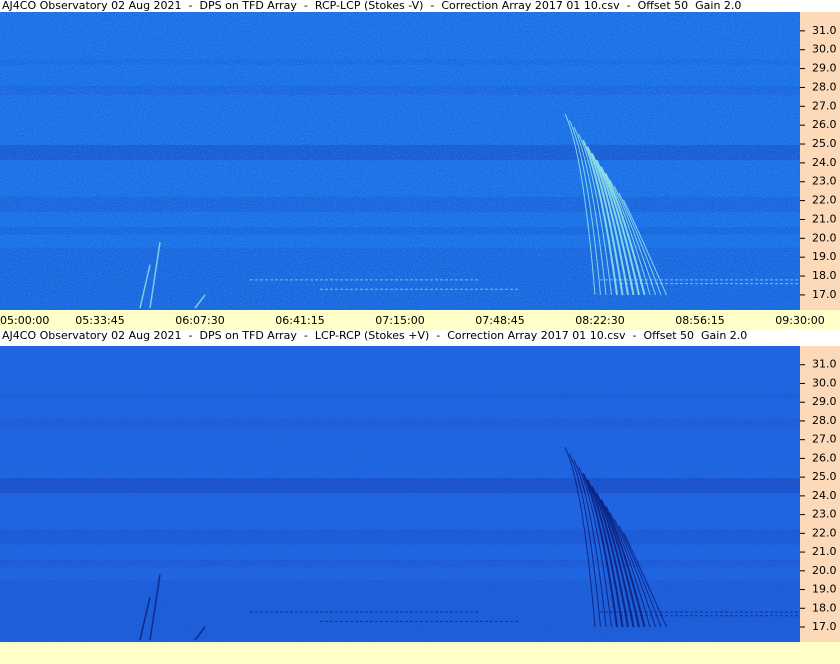 The width and height of the screenshot is (840, 664). Describe the element at coordinates (199, 320) in the screenshot. I see `x-tick-label: 06:07:30` at that location.